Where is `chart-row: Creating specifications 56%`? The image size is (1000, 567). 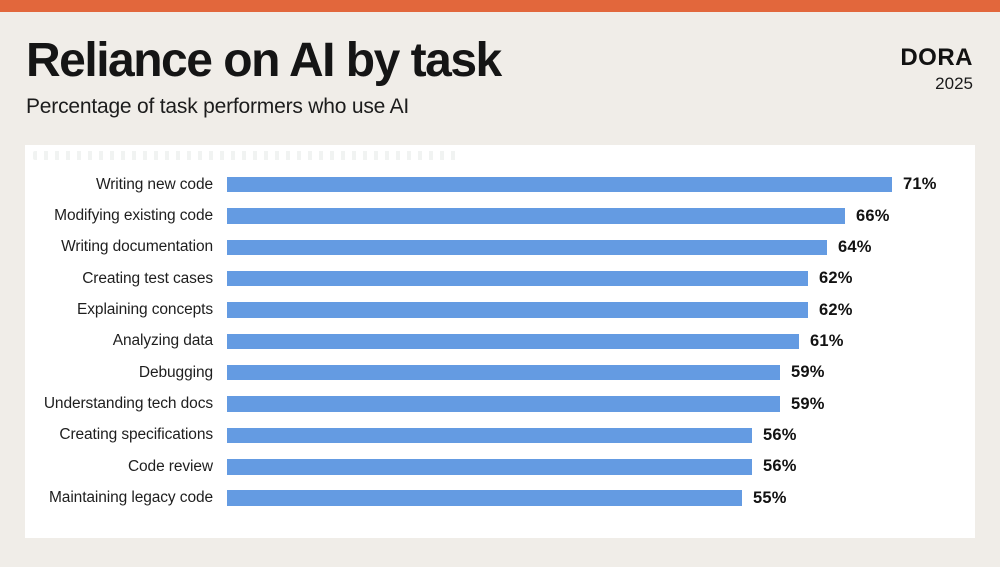 chart-row: Creating specifications 56% is located at coordinates (500, 435).